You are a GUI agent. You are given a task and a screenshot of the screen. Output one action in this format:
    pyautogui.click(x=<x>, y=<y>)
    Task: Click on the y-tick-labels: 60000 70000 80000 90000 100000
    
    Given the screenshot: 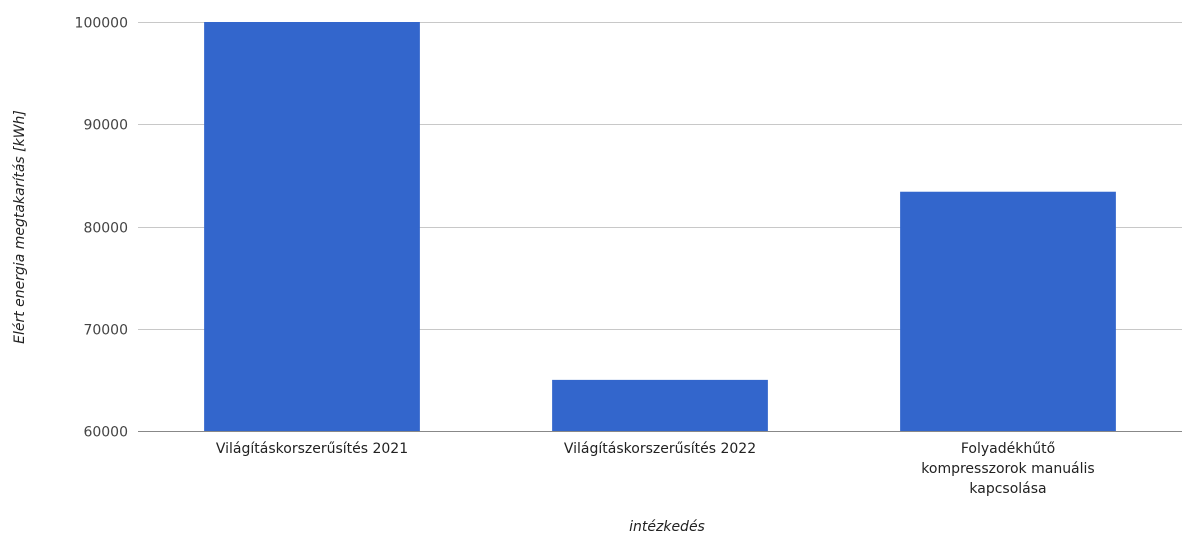 What is the action you would take?
    pyautogui.click(x=101, y=228)
    